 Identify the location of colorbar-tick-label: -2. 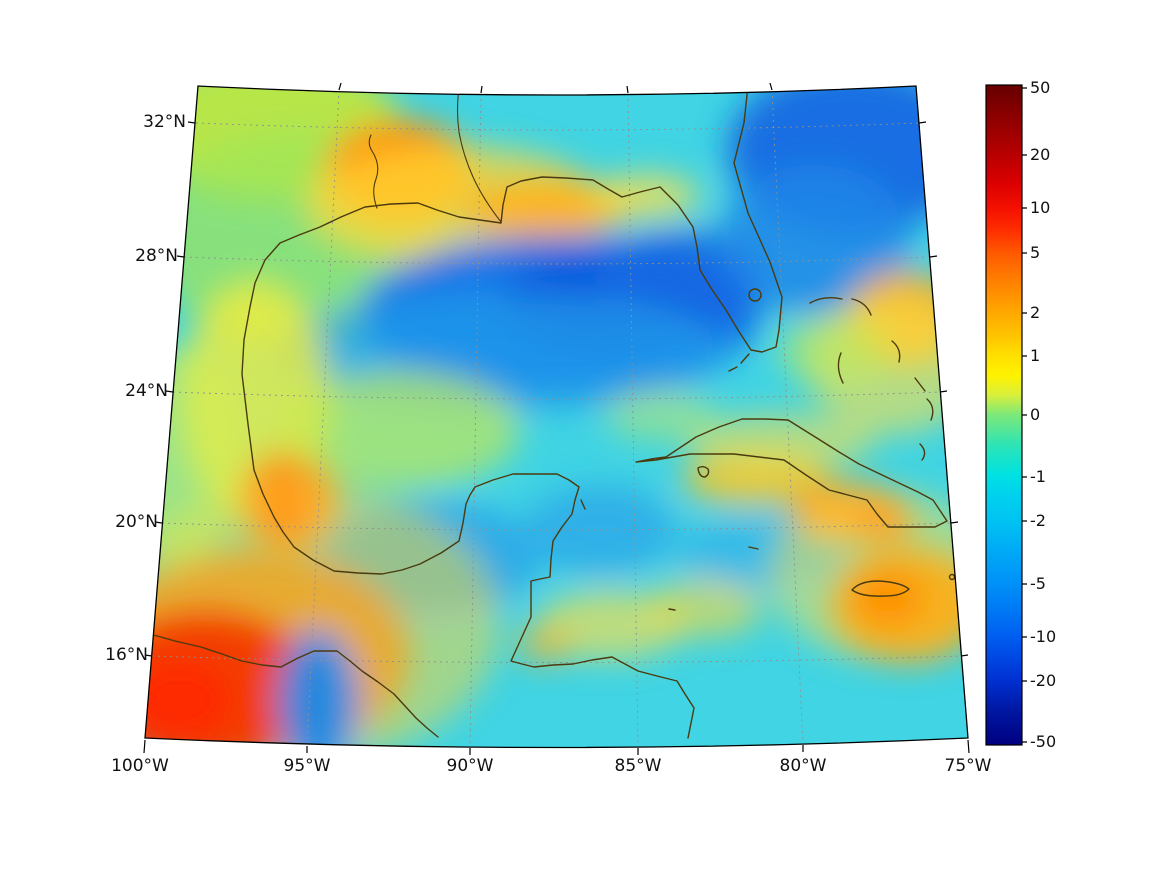
(1038, 520).